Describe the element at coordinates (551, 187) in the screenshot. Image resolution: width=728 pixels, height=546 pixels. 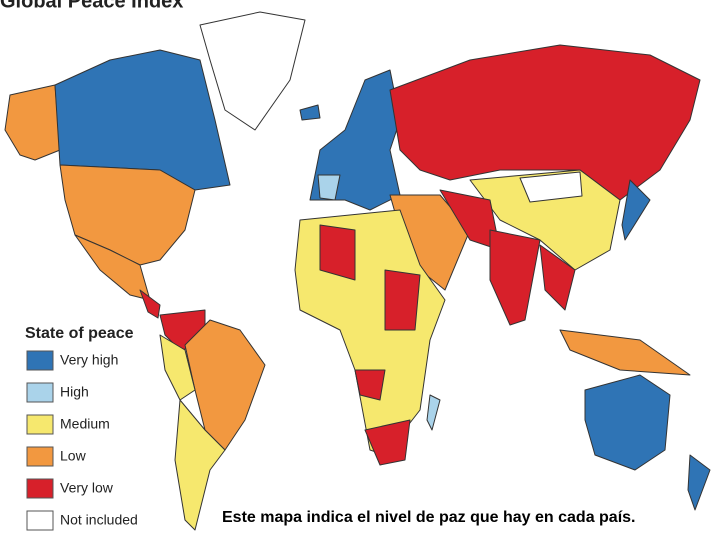
I see `mongolia` at that location.